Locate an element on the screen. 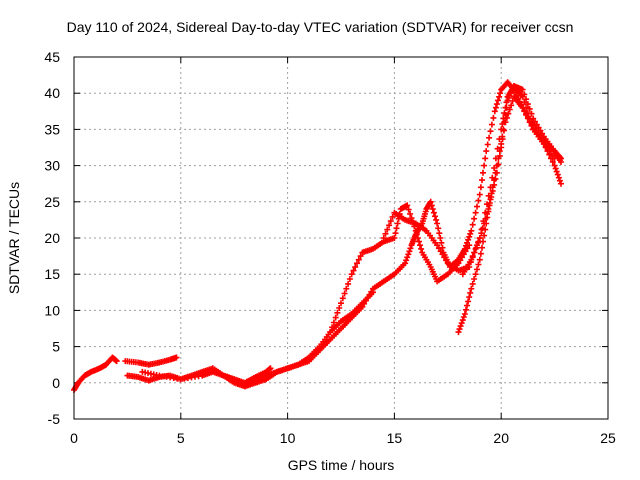 The width and height of the screenshot is (640, 480). y-axis-label: SDTVAR / TECUs is located at coordinates (14, 238).